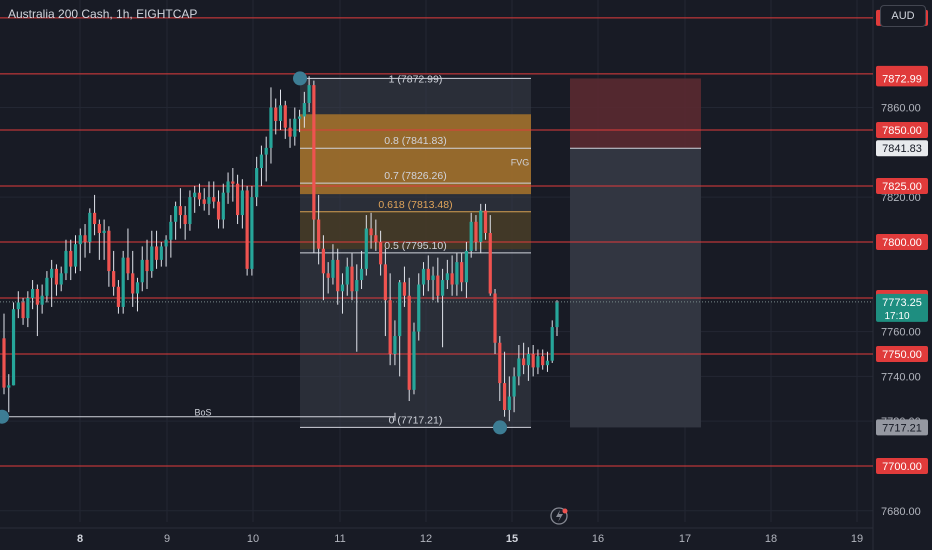 This screenshot has width=932, height=550. I want to click on swing-high-marker, so click(300, 78).